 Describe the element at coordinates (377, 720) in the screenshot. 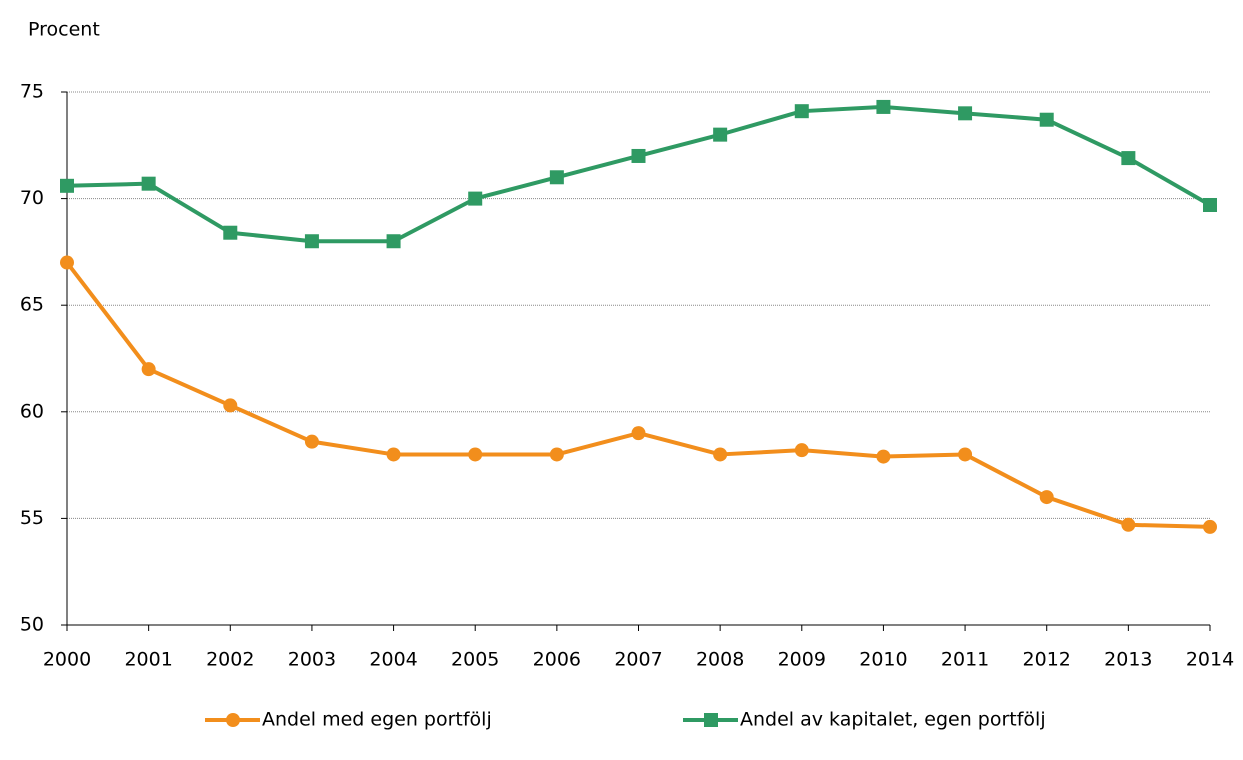

I see `legend-label: Andel med egen portfölj` at that location.